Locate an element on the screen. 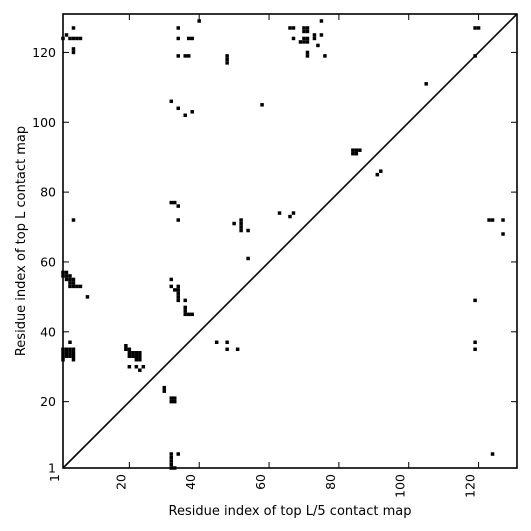 This screenshot has height=531, width=531. x-tick-label-20: 20 is located at coordinates (120, 482).